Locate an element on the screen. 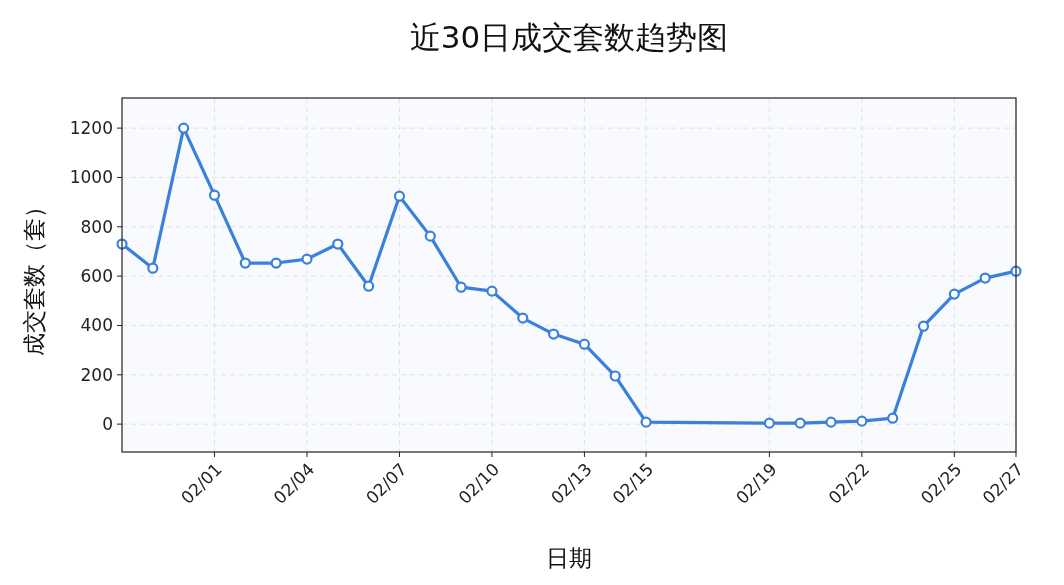  y-tick-label: 0 is located at coordinates (107, 424).